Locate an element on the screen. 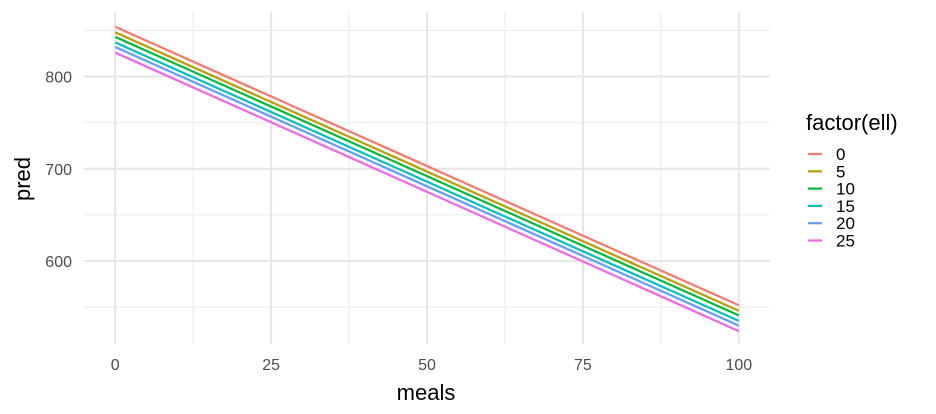 The height and width of the screenshot is (414, 936). x-axis-title: meals is located at coordinates (426, 392).